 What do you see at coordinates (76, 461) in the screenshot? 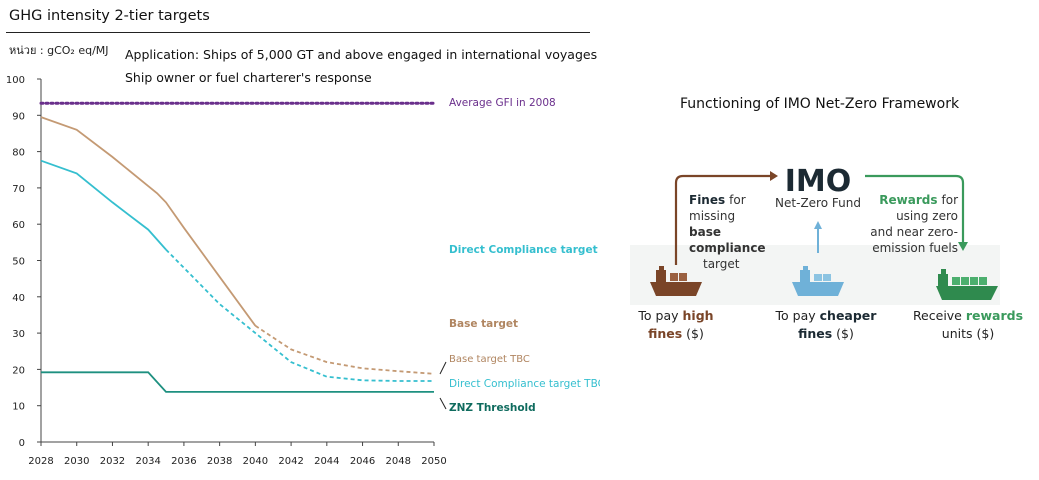
I see `x-tick-label: 2030` at bounding box center [76, 461].